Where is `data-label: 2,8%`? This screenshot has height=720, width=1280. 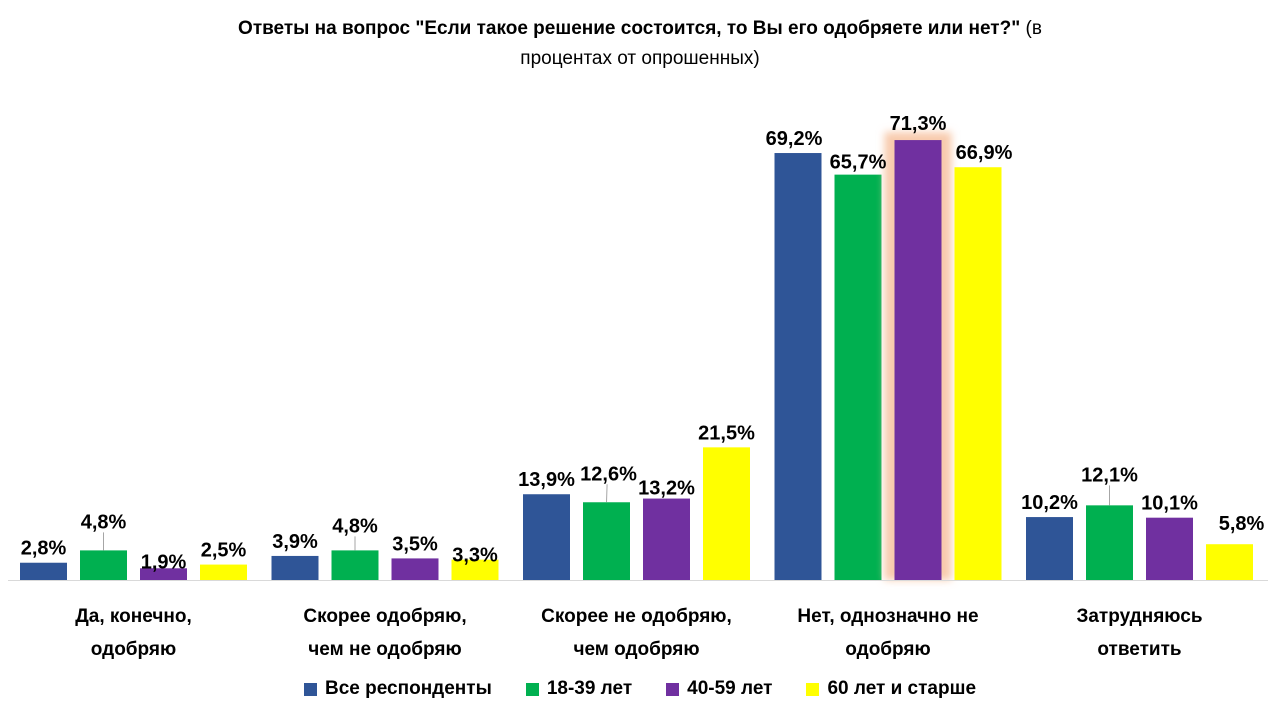
data-label: 2,8% is located at coordinates (44, 549).